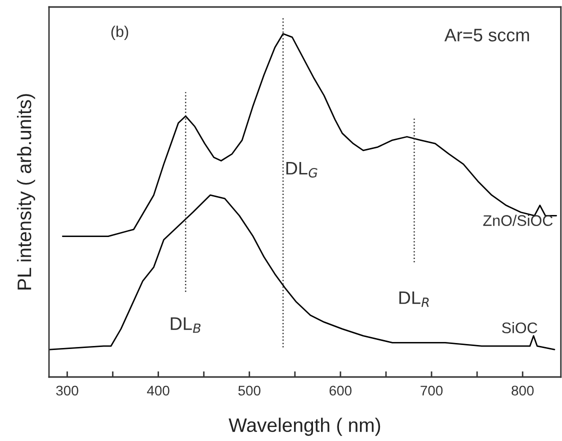  What do you see at coordinates (304, 427) in the screenshot?
I see `x-axis-title: Wavelength ( nm)` at bounding box center [304, 427].